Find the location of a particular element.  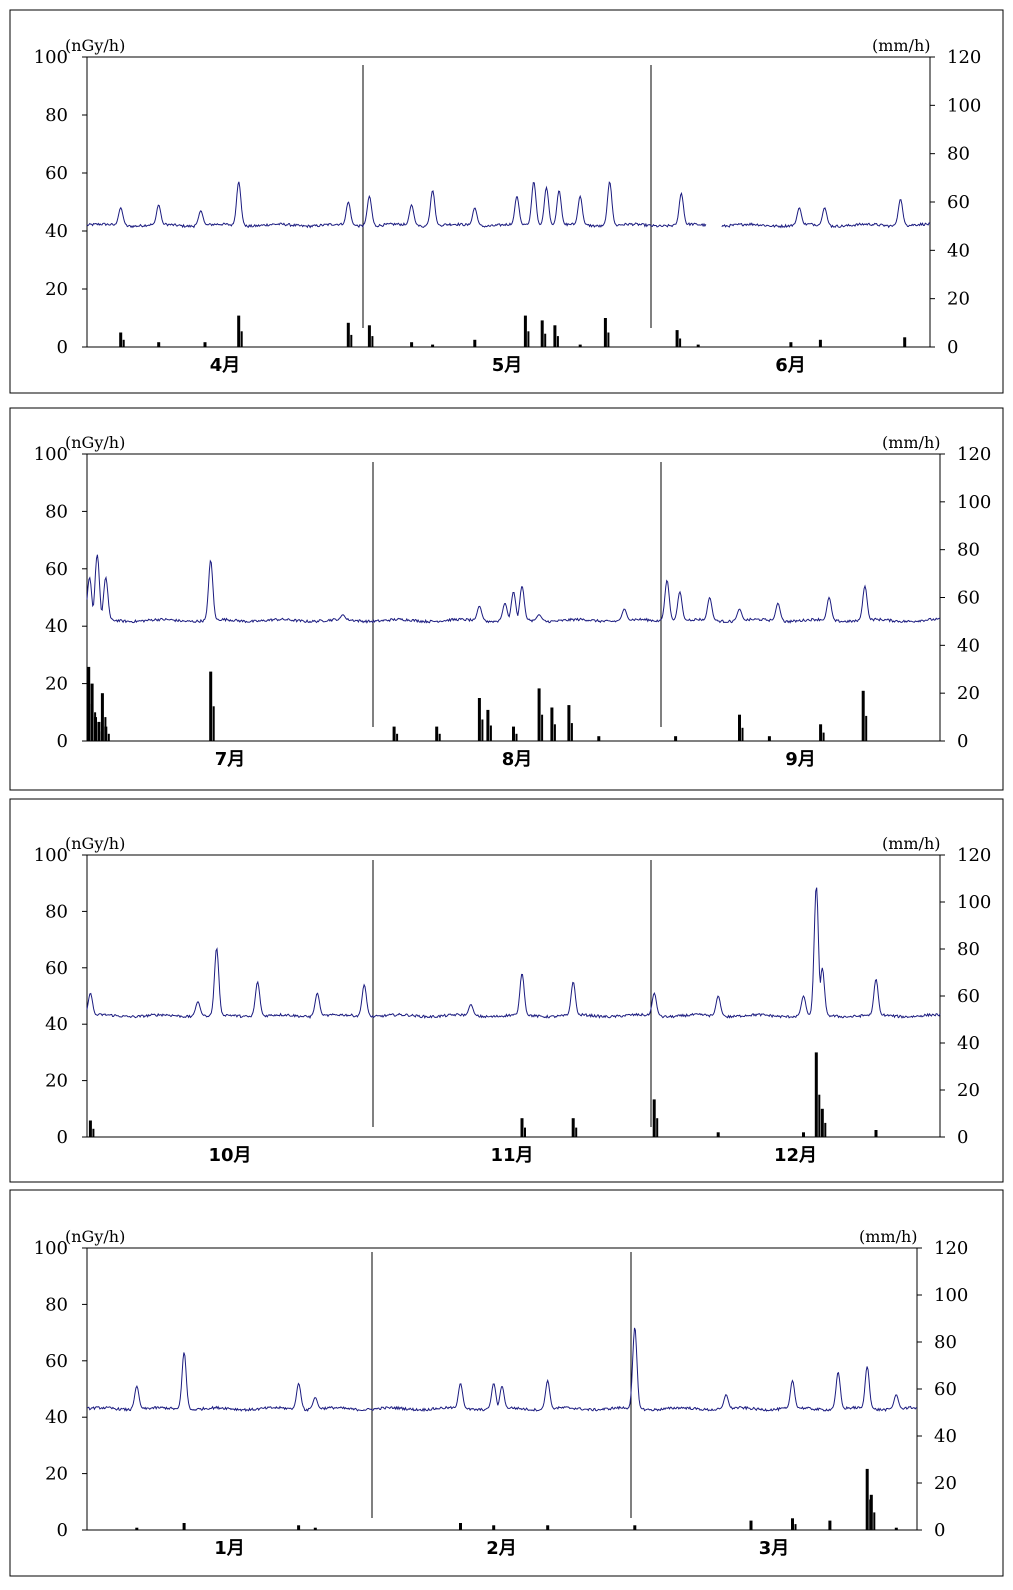

month-label: 10月 is located at coordinates (229, 1155).